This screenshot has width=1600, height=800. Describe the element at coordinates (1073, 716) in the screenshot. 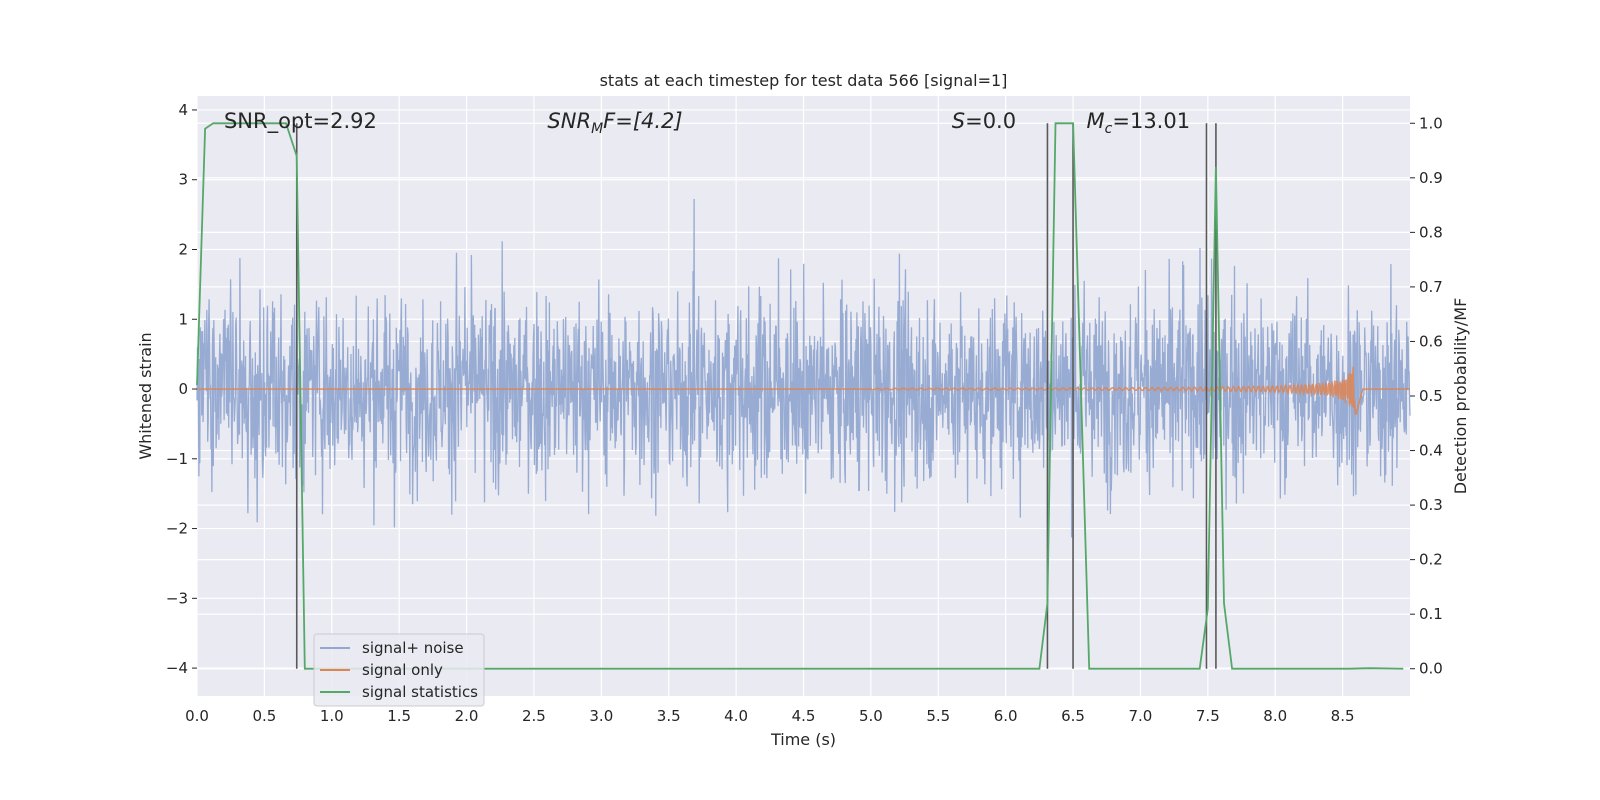

I see `x-tick-13: 6.5` at that location.